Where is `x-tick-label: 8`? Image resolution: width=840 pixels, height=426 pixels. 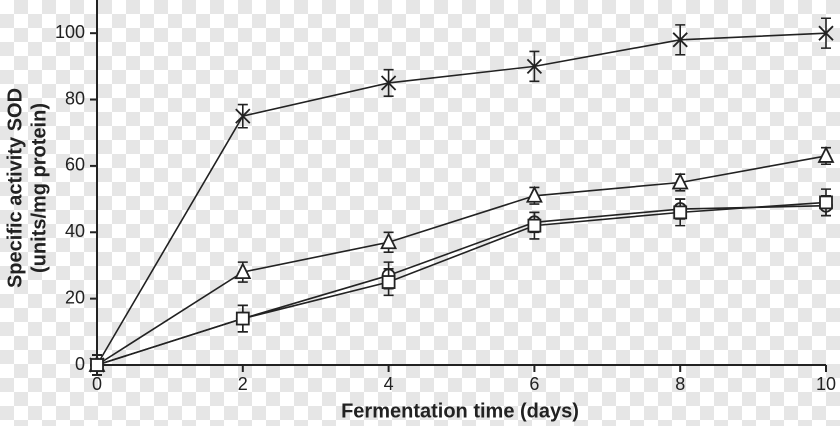 x-tick-label: 8 is located at coordinates (680, 384).